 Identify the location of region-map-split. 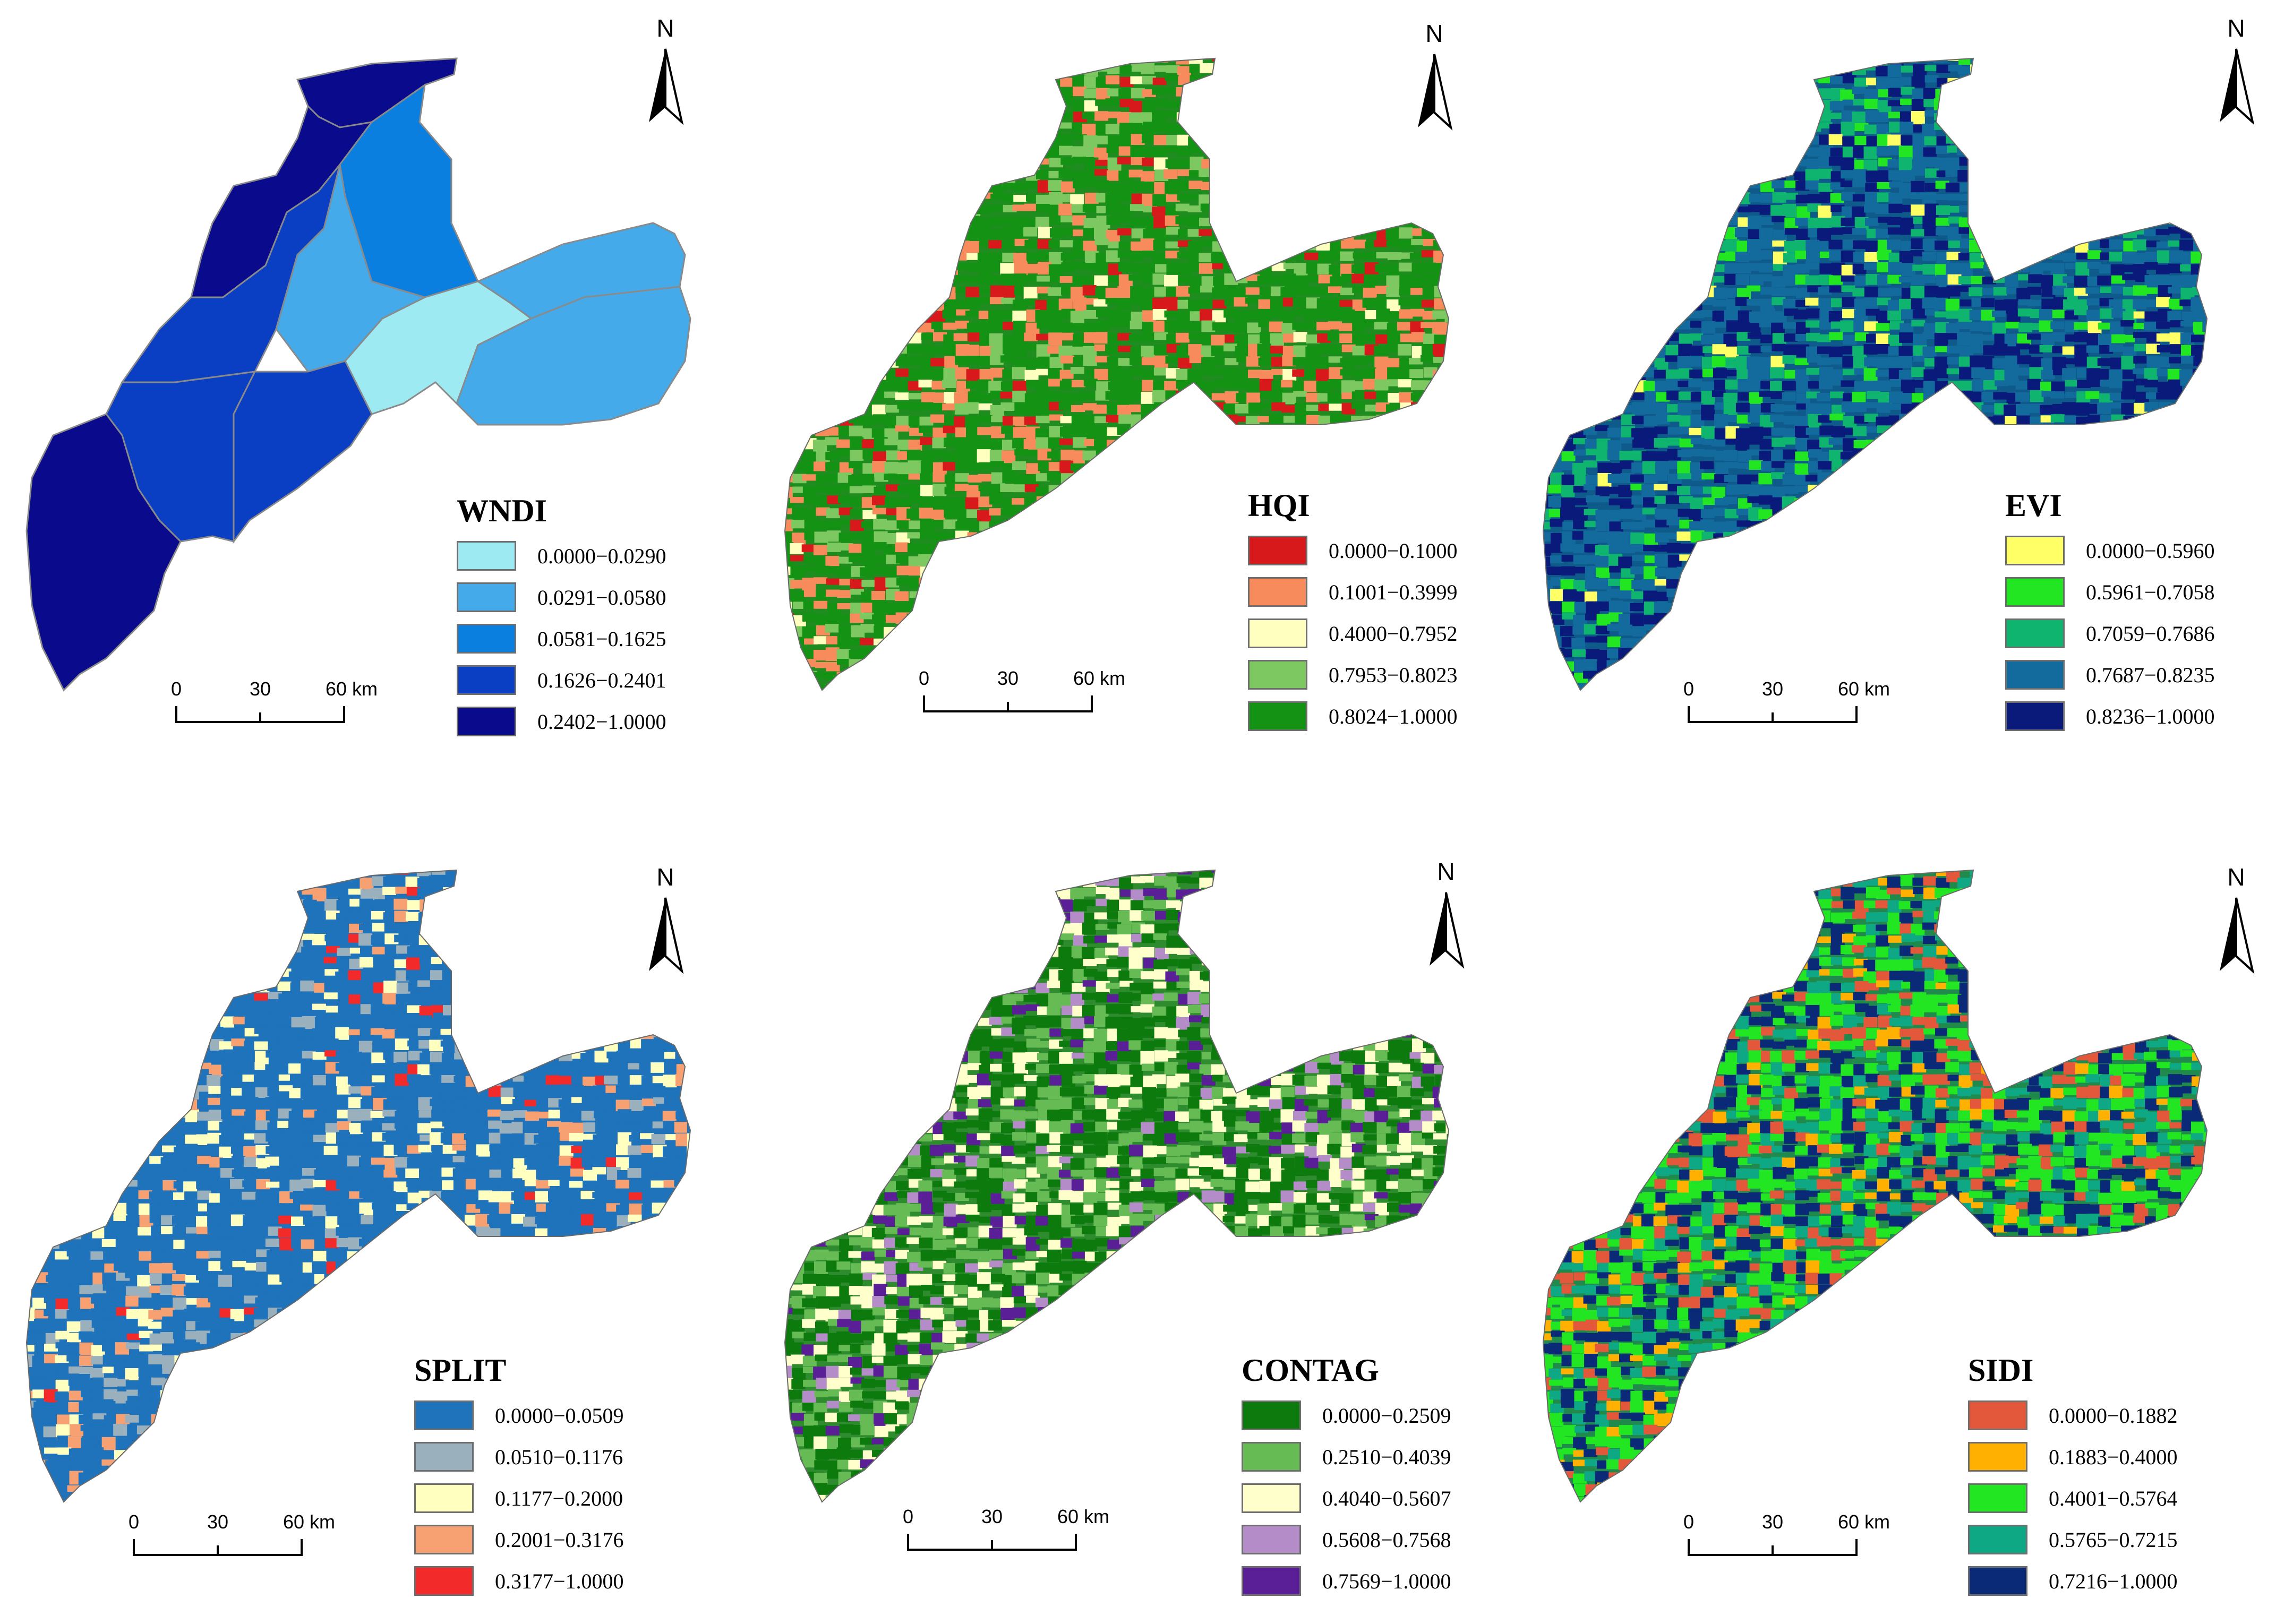
(358, 1186).